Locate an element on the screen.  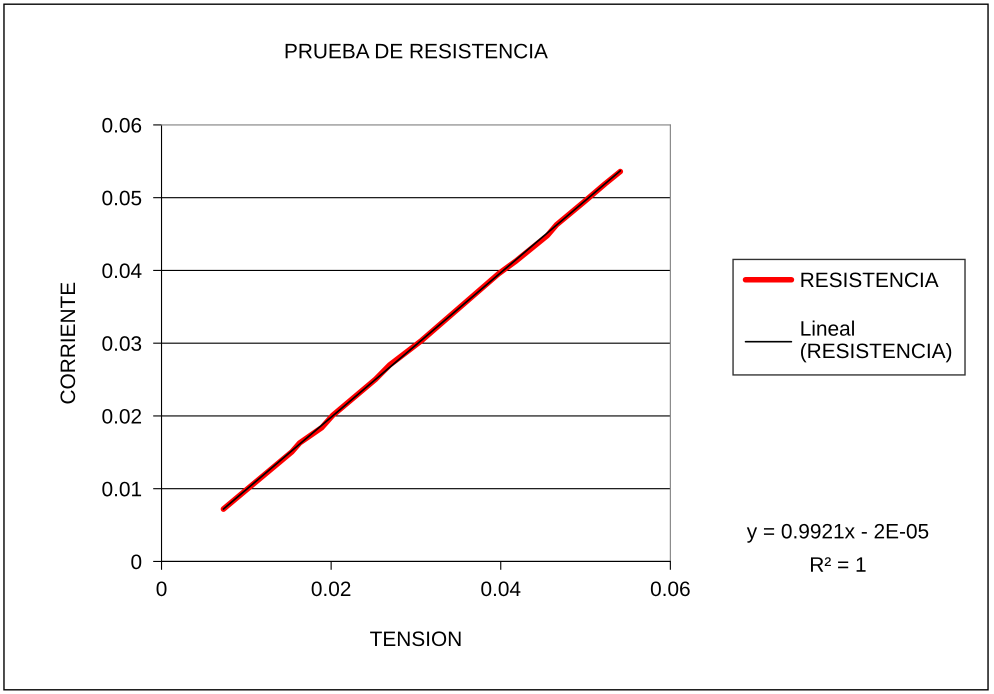
y-tick-label: 0.05 is located at coordinates (122, 198).